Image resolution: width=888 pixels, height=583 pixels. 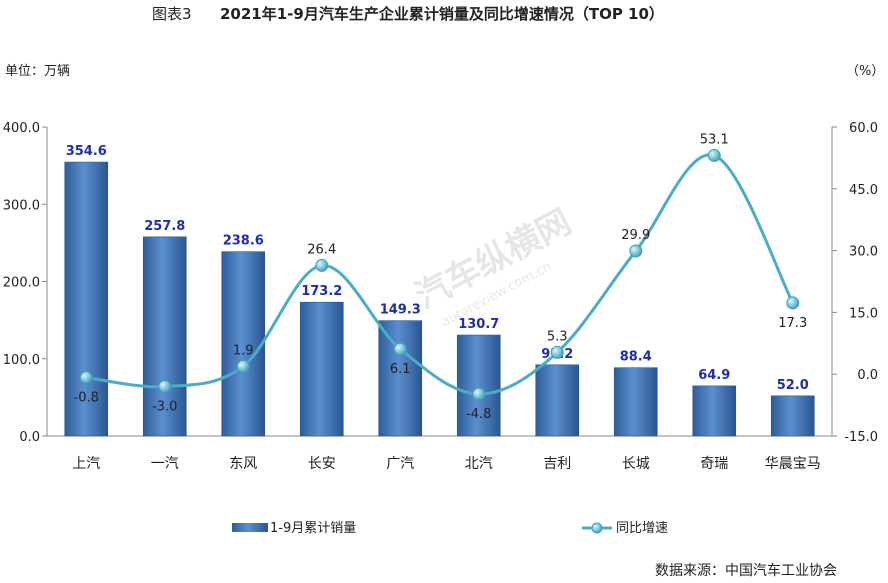 I want to click on bar-value-label: 64.9, so click(x=714, y=375).